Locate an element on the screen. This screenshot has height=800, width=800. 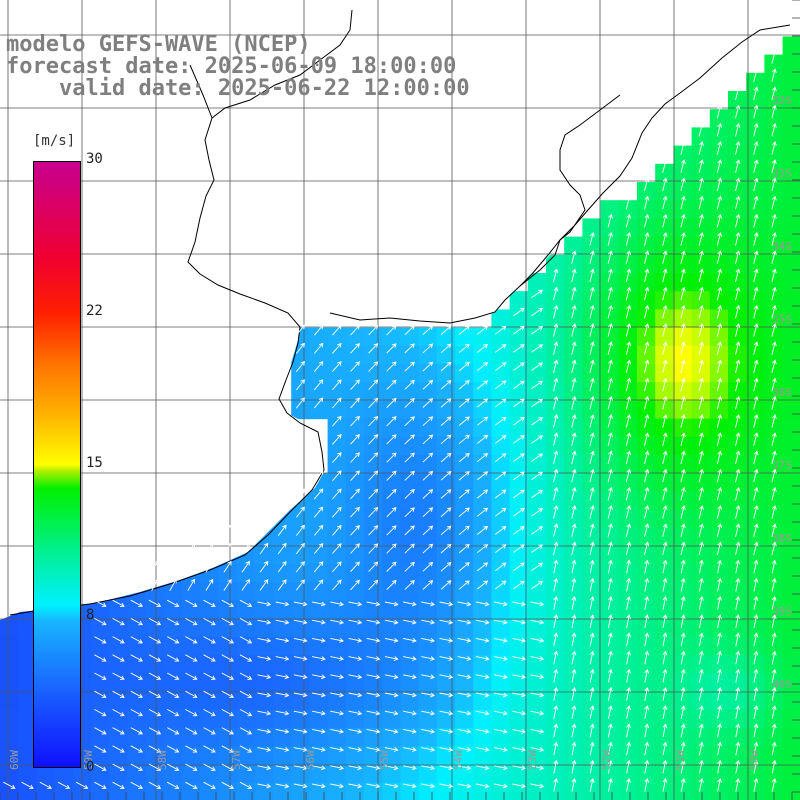
colorbar-unit: [m/s] is located at coordinates (54, 141).